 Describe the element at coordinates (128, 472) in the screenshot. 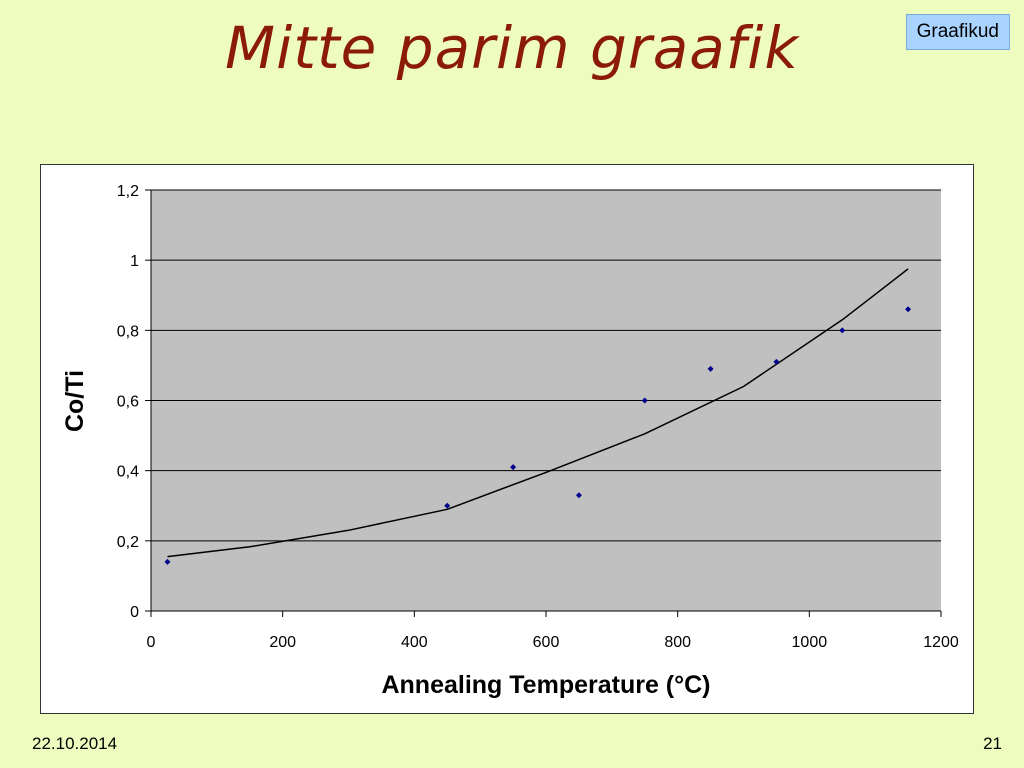

I see `y-tick-label: 0,4` at that location.